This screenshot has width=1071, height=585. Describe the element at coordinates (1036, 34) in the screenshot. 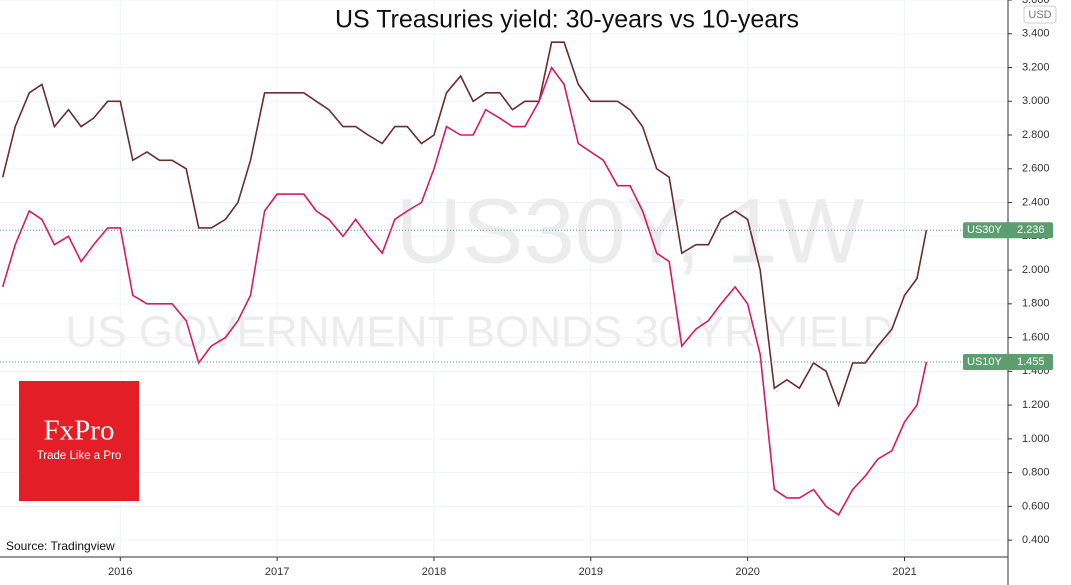

I see `y-tick-label: 3.400` at that location.